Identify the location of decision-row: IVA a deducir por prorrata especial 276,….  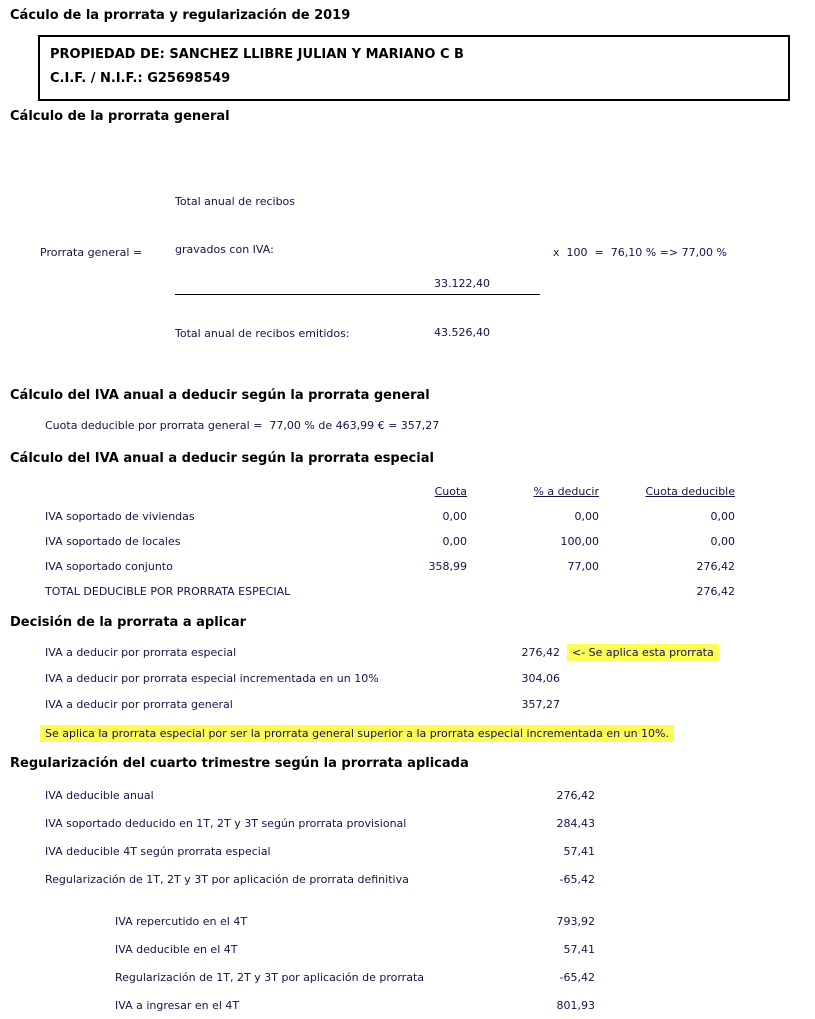
(430, 652).